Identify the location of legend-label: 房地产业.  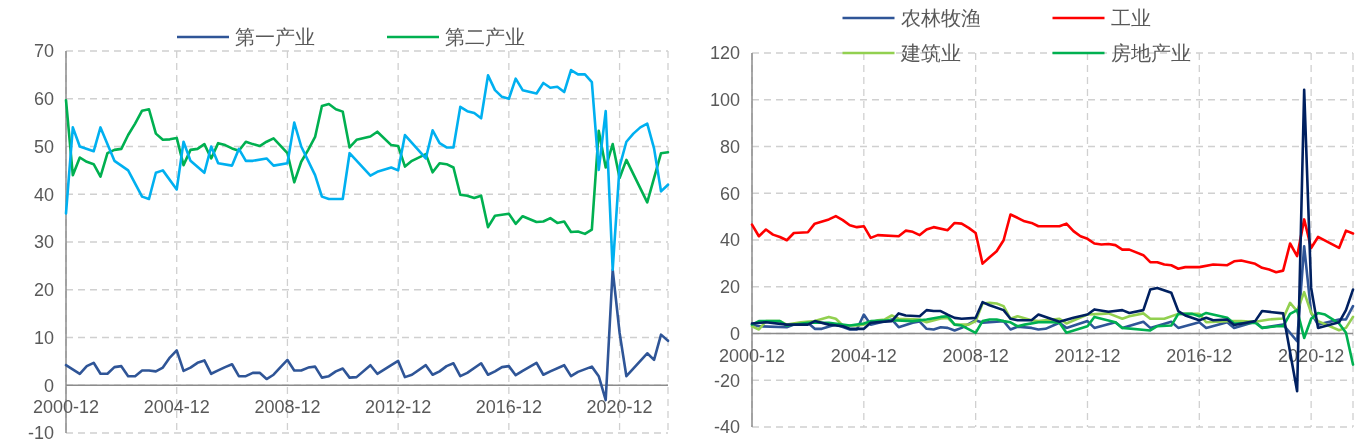
(1150, 53).